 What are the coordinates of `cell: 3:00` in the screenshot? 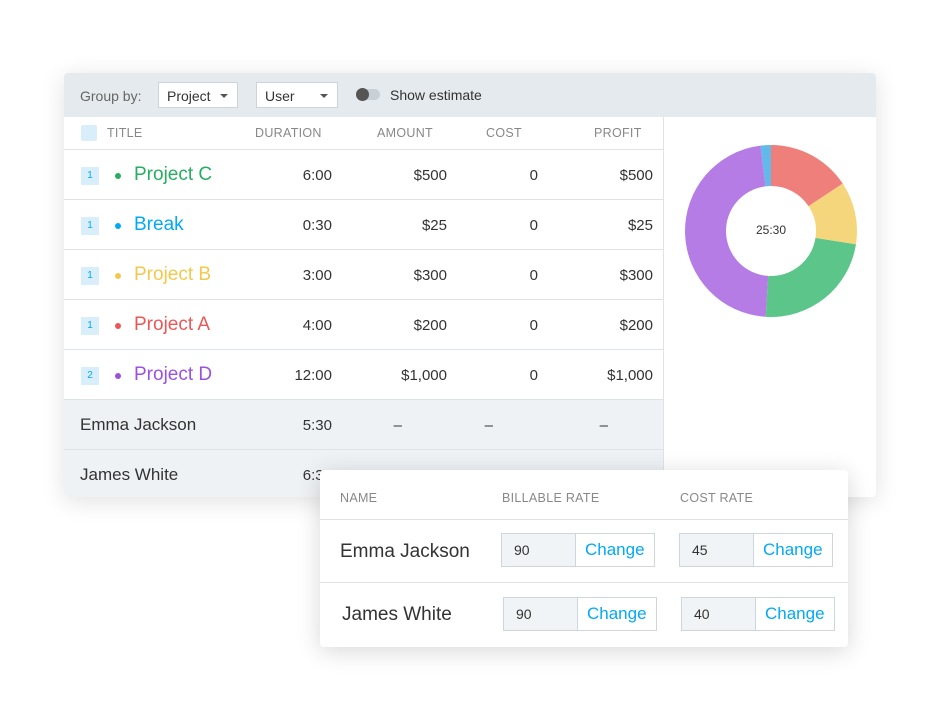 It's located at (317, 275).